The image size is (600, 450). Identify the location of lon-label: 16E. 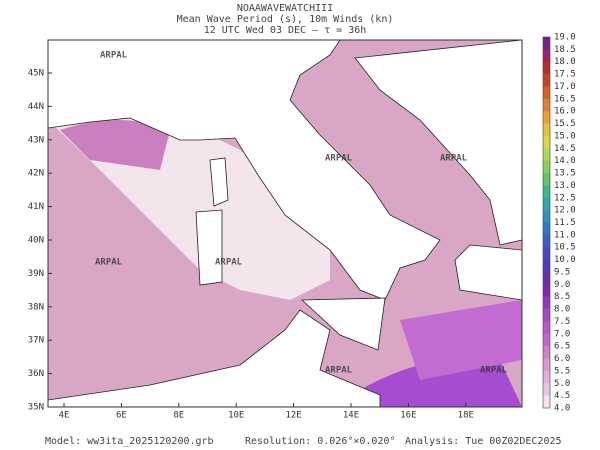
(408, 416).